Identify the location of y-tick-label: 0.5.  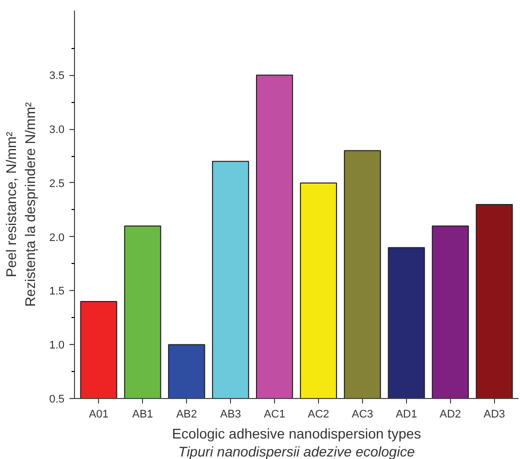
(57, 400).